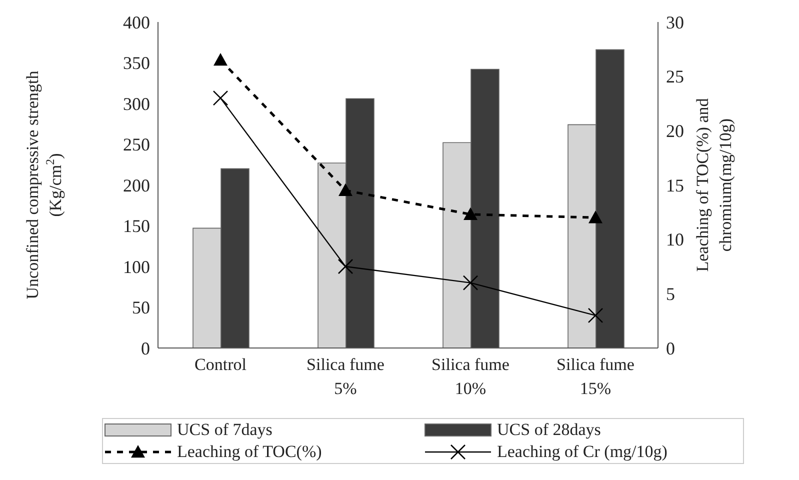 The height and width of the screenshot is (480, 799). What do you see at coordinates (136, 63) in the screenshot?
I see `y-tick-label: 350` at bounding box center [136, 63].